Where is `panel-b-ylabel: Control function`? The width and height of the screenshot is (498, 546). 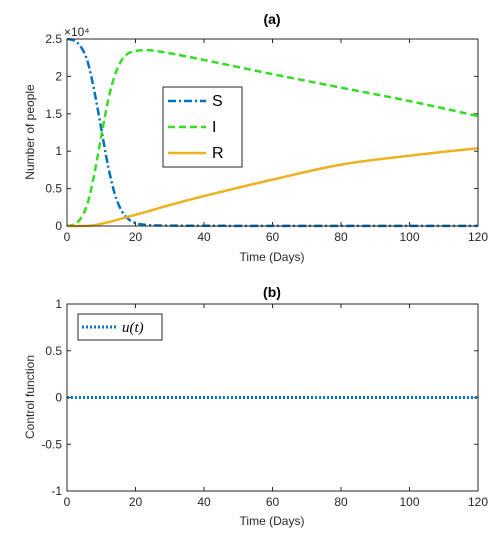
panel-b-ylabel: Control function is located at coordinates (30, 397).